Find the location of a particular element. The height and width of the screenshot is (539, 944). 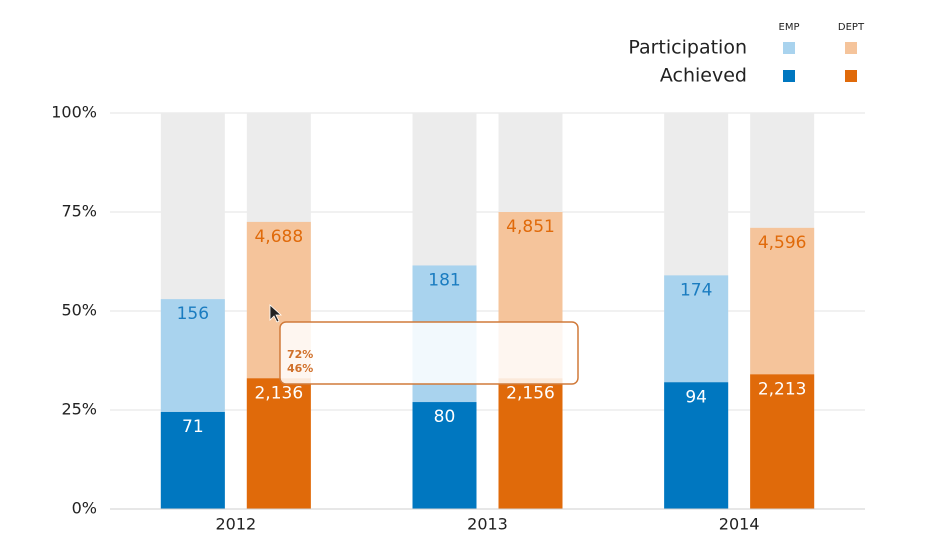

legend-label: Participation is located at coordinates (687, 48).